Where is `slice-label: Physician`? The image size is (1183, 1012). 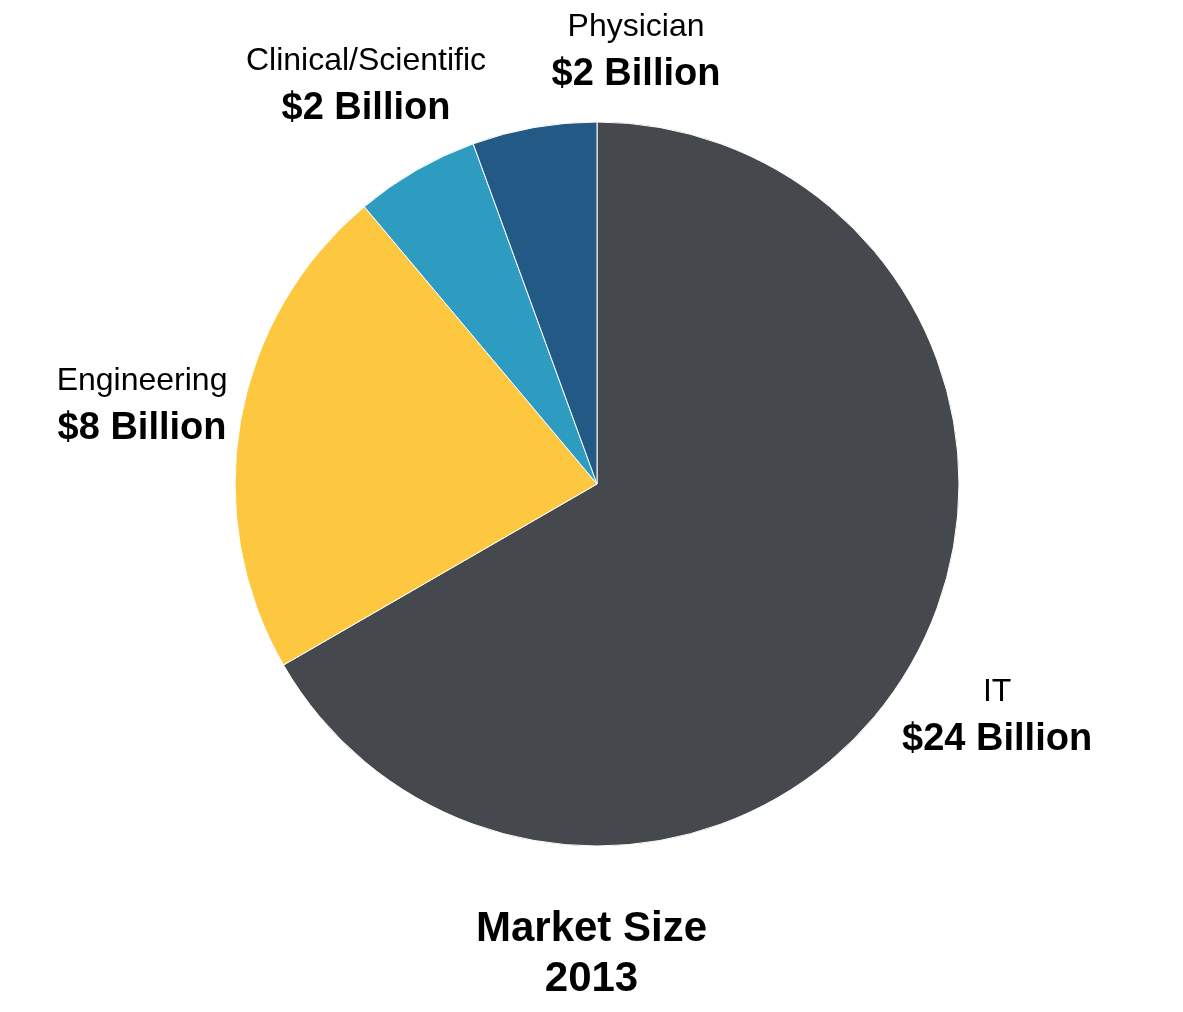
slice-label: Physician is located at coordinates (636, 25).